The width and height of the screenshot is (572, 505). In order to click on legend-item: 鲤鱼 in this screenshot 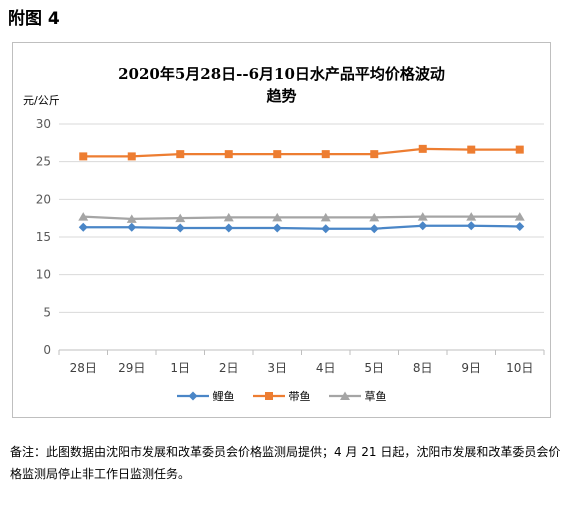, I will do `click(205, 396)`.